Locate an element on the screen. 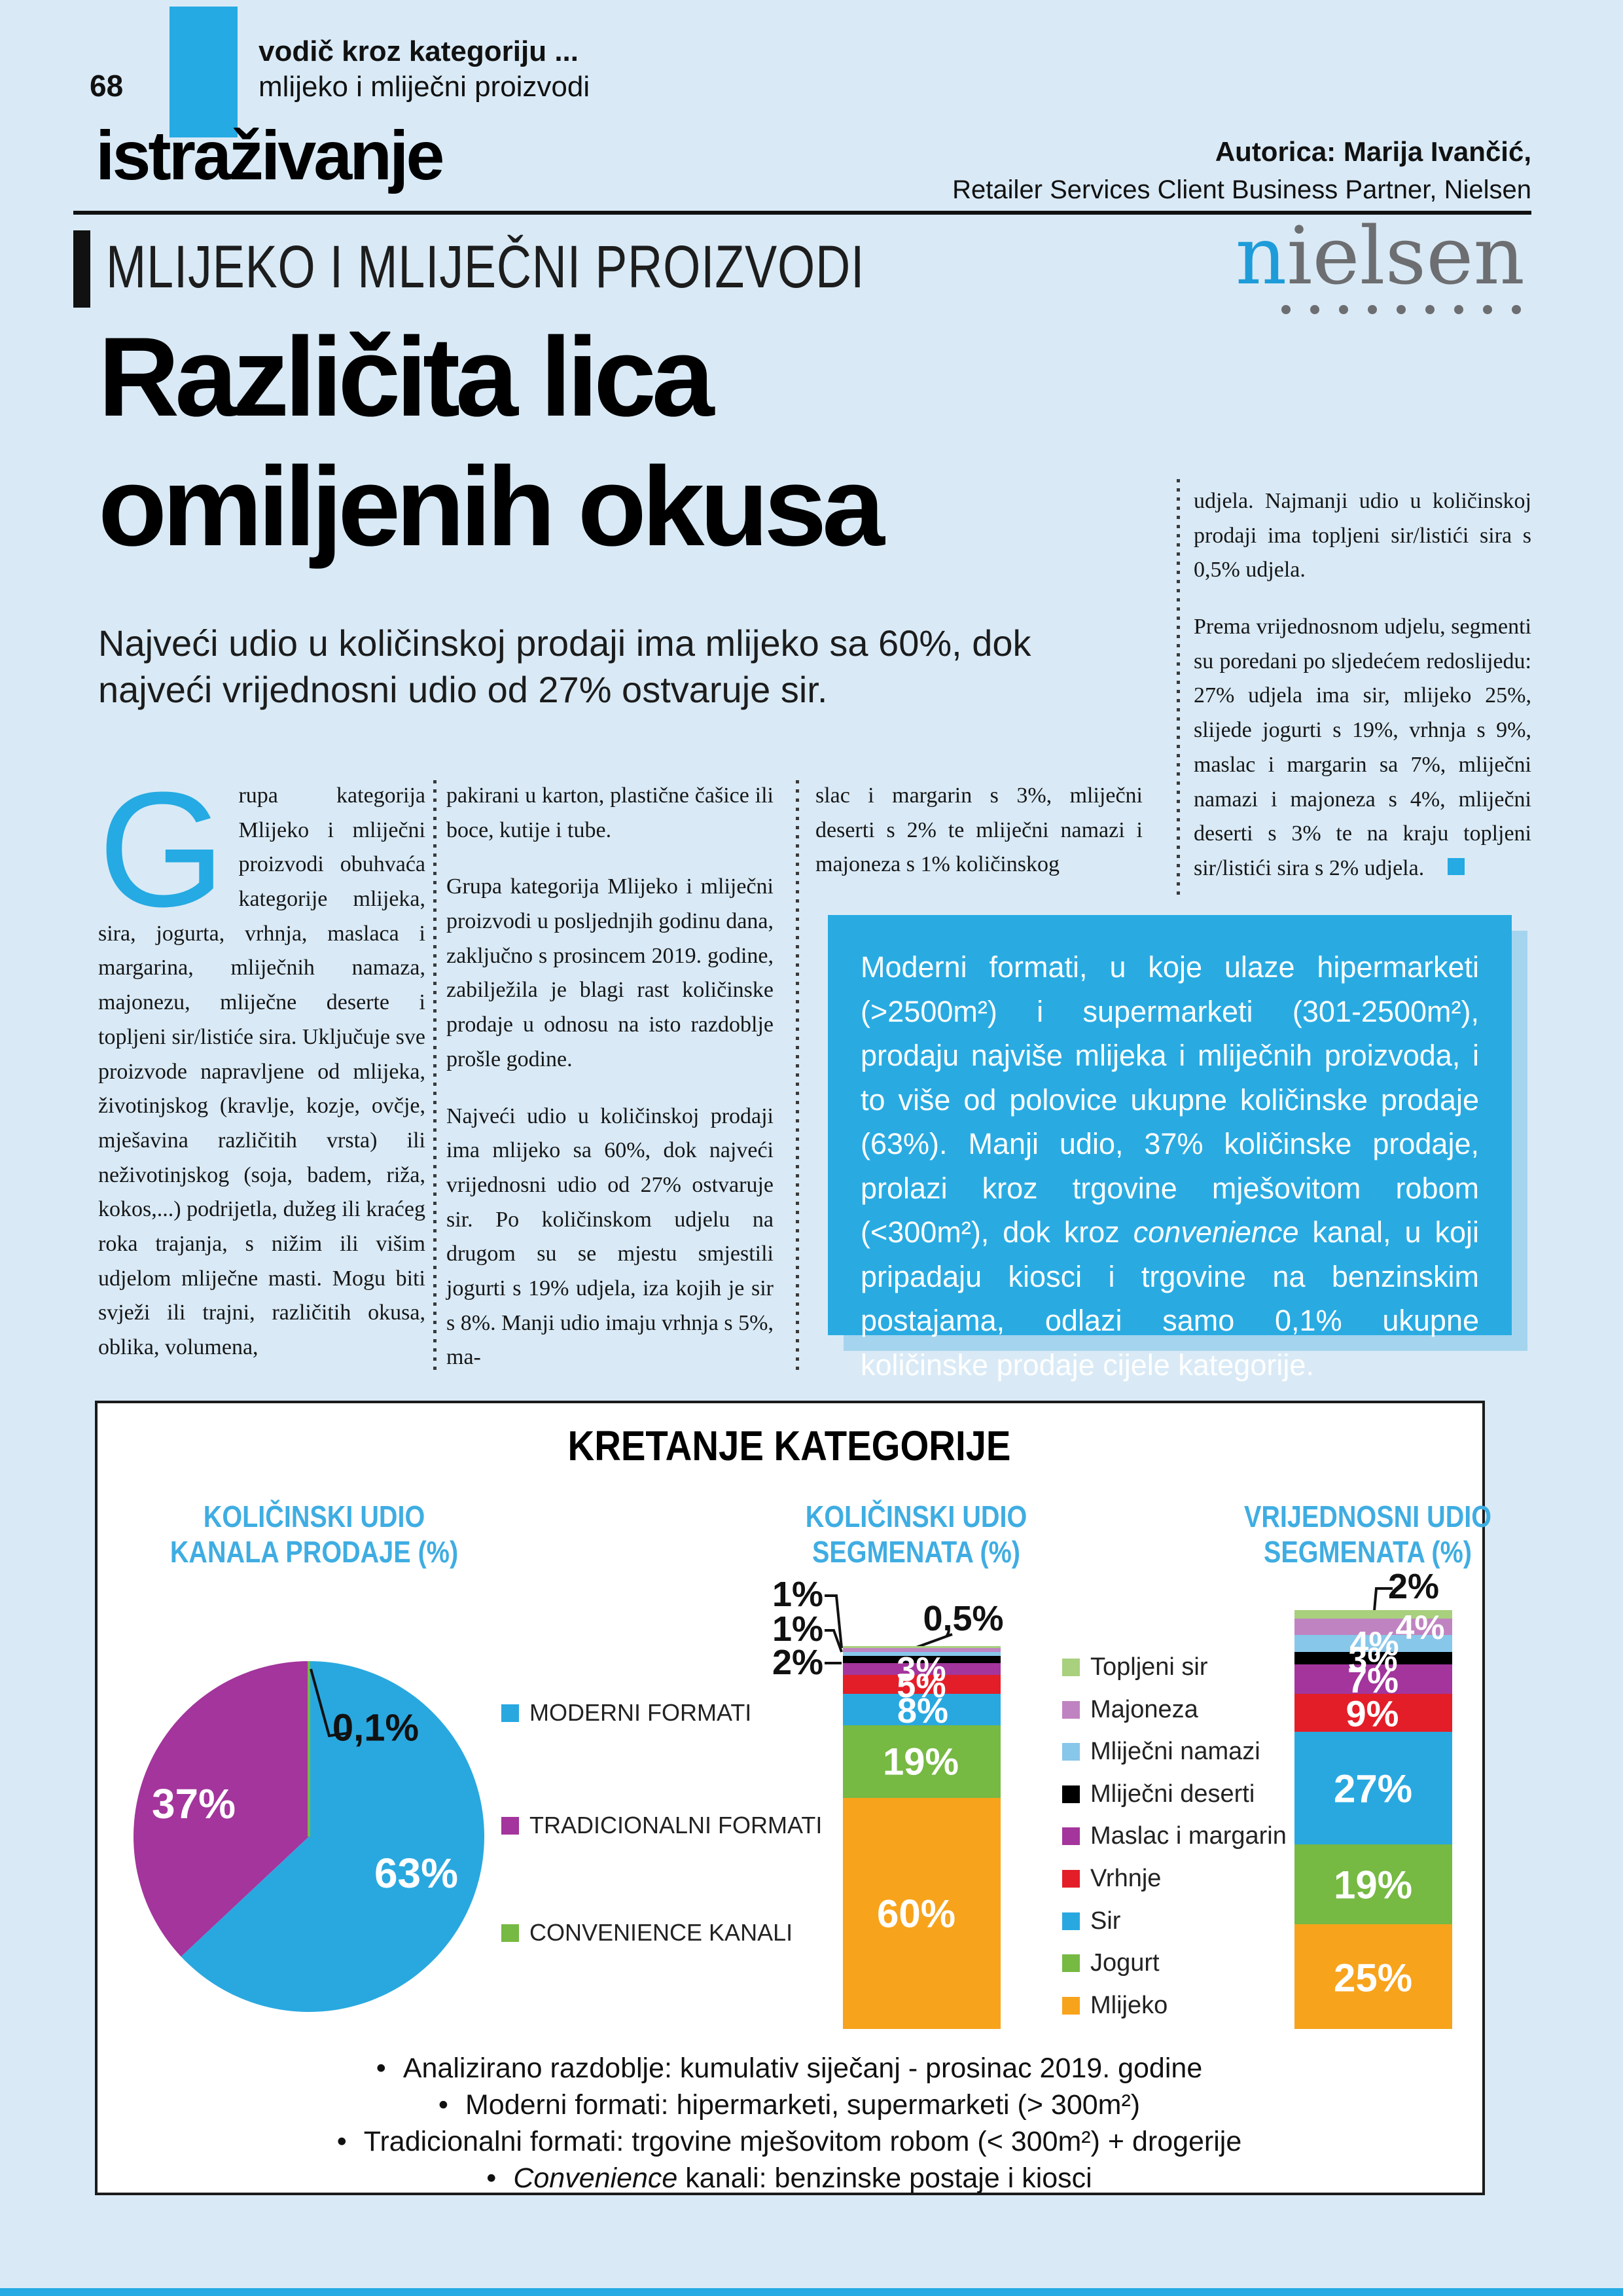 The image size is (1623, 2296). nielsen-rest: ielsen is located at coordinates (1406, 255).